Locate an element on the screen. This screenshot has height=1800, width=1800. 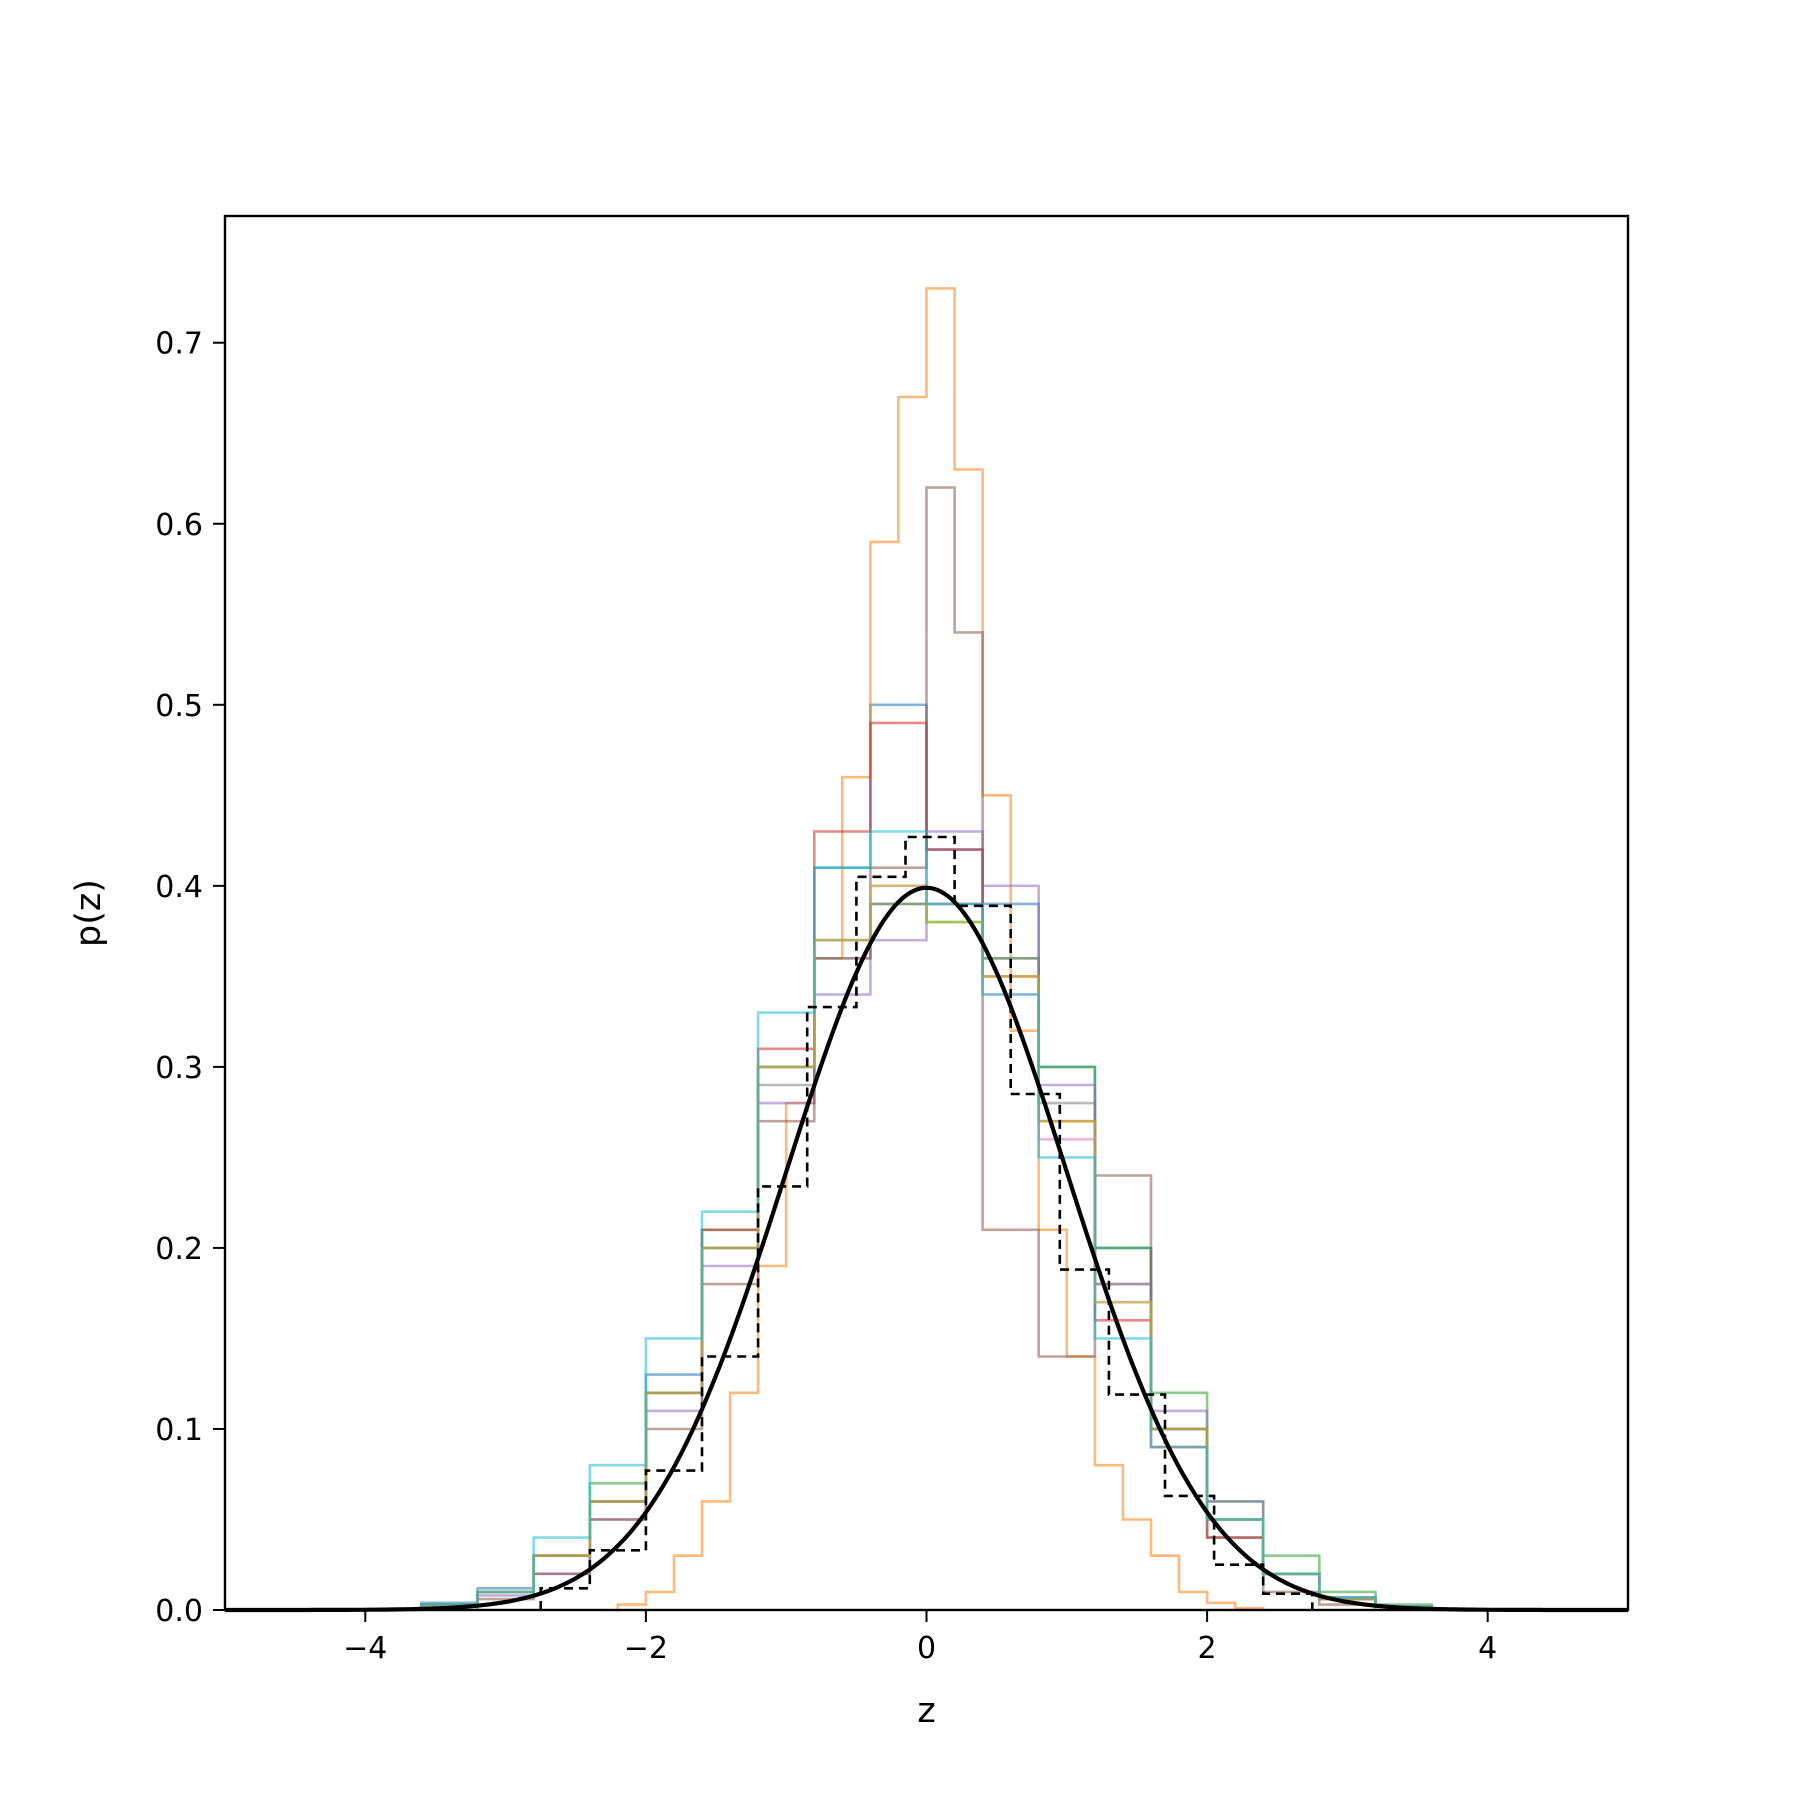
y-tick-label: 0.1 is located at coordinates (179, 1430).